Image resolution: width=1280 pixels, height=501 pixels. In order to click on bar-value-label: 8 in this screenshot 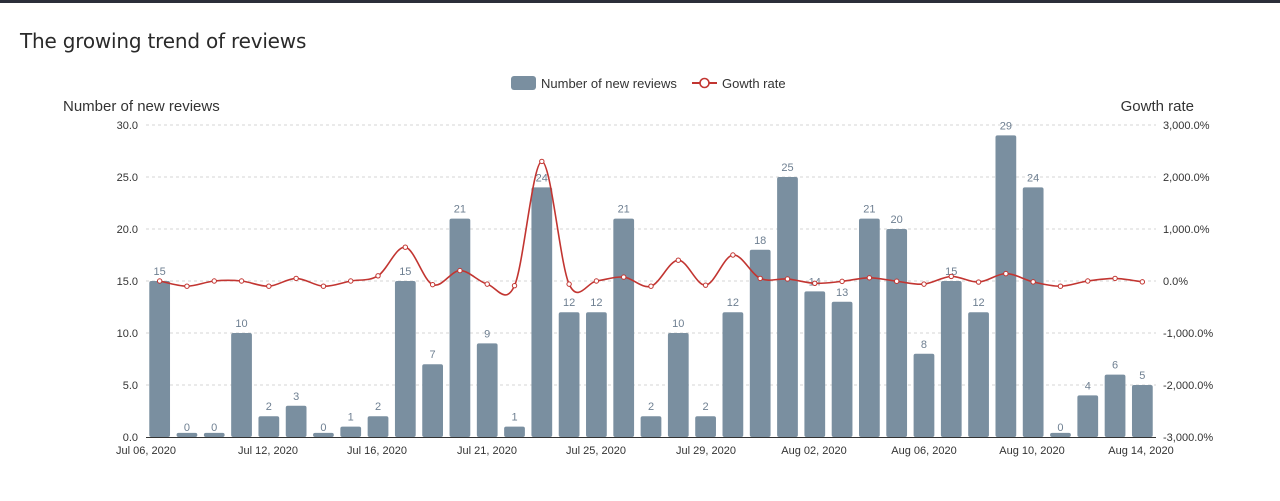, I will do `click(924, 345)`.